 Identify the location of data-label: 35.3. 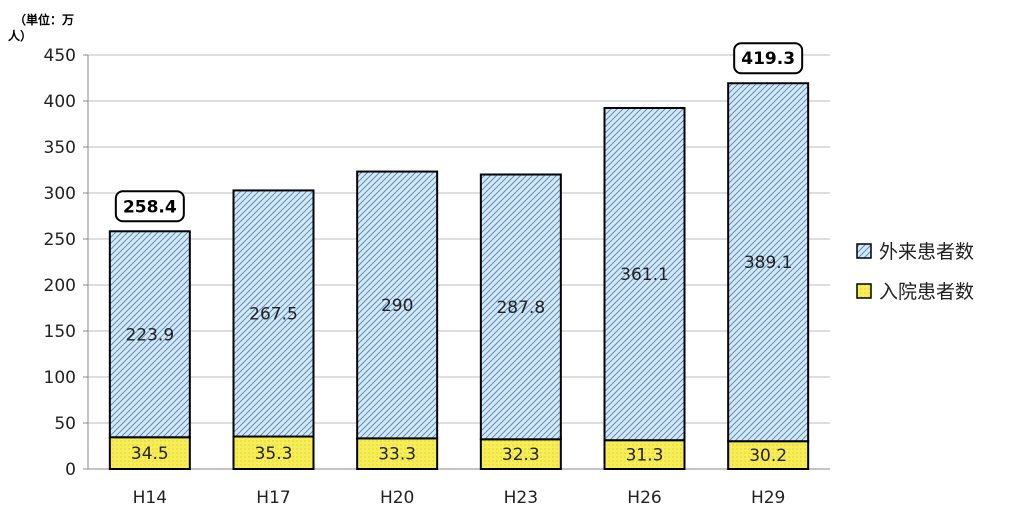
(274, 454).